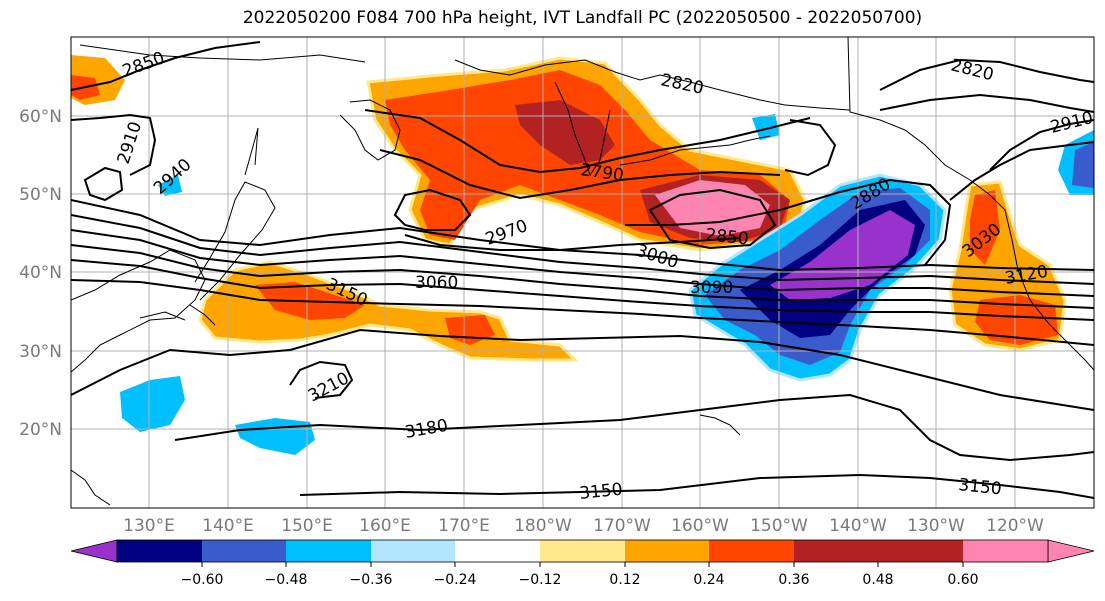 The width and height of the screenshot is (1105, 601). What do you see at coordinates (436, 283) in the screenshot?
I see `contour-label: 3060` at bounding box center [436, 283].